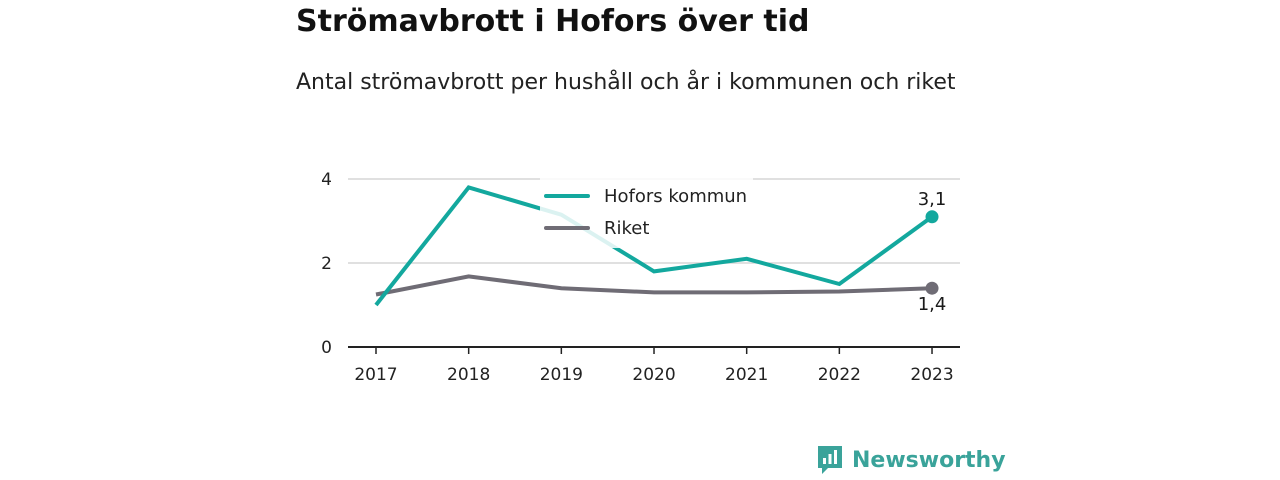 The height and width of the screenshot is (480, 1280). What do you see at coordinates (929, 460) in the screenshot?
I see `brand-name: Newsworthy` at bounding box center [929, 460].